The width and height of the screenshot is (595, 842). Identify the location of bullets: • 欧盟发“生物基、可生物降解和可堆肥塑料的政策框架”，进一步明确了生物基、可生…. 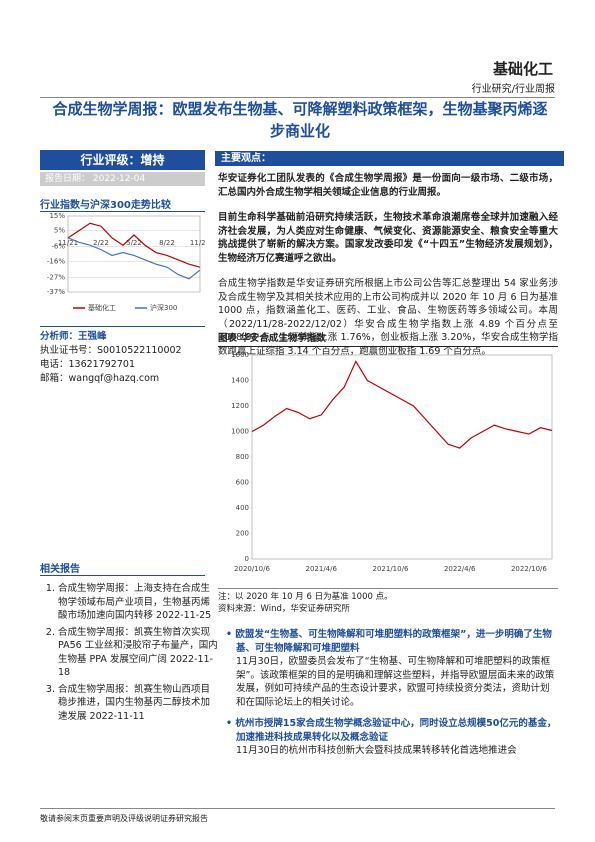
(388, 693).